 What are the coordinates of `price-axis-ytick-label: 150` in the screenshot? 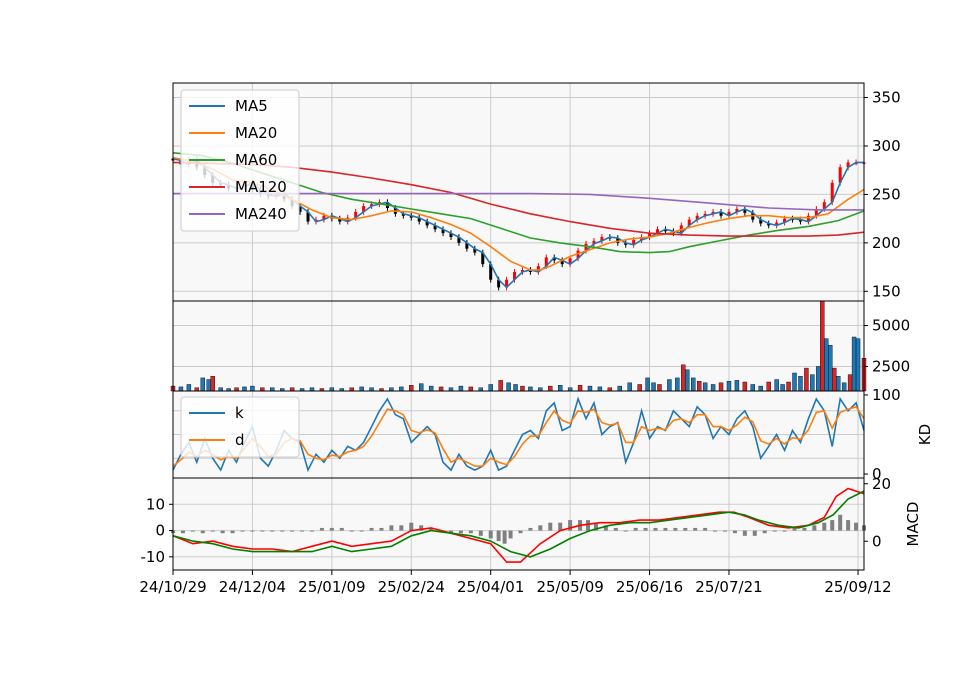 It's located at (886, 291).